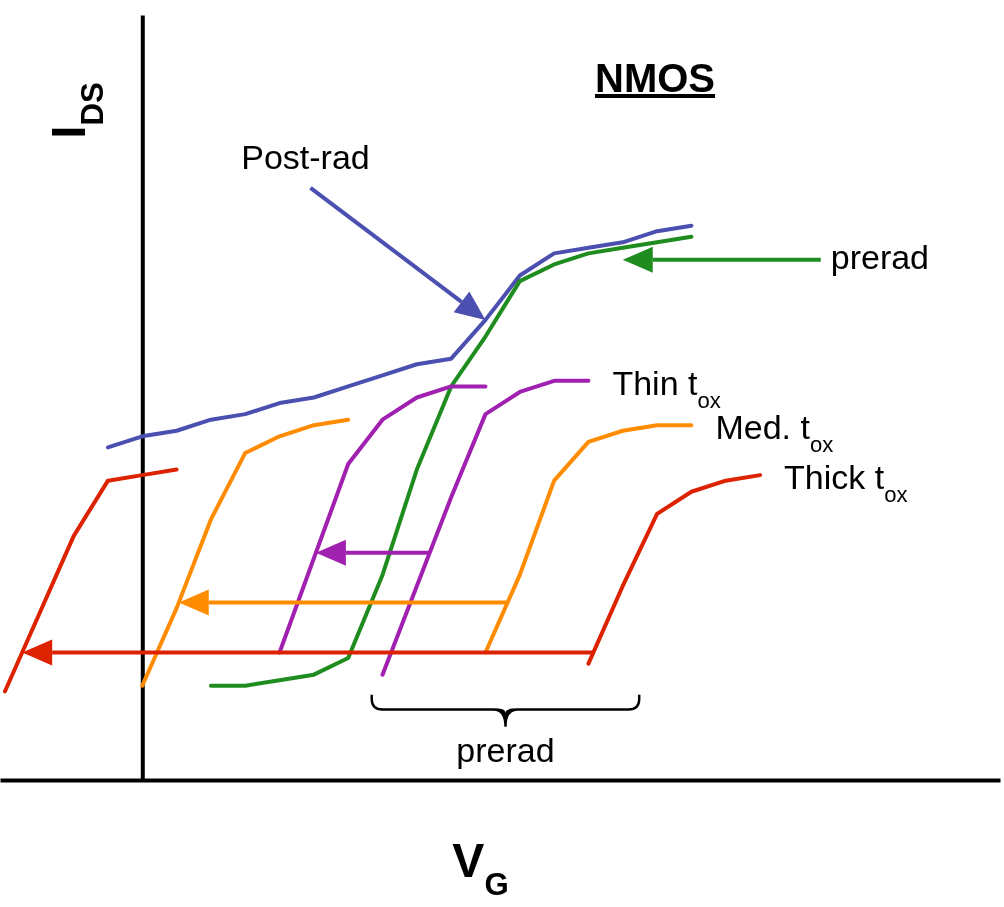 The image size is (1004, 907). Describe the element at coordinates (846, 482) in the screenshot. I see `series-label: Thick t$_{ox}$` at that location.